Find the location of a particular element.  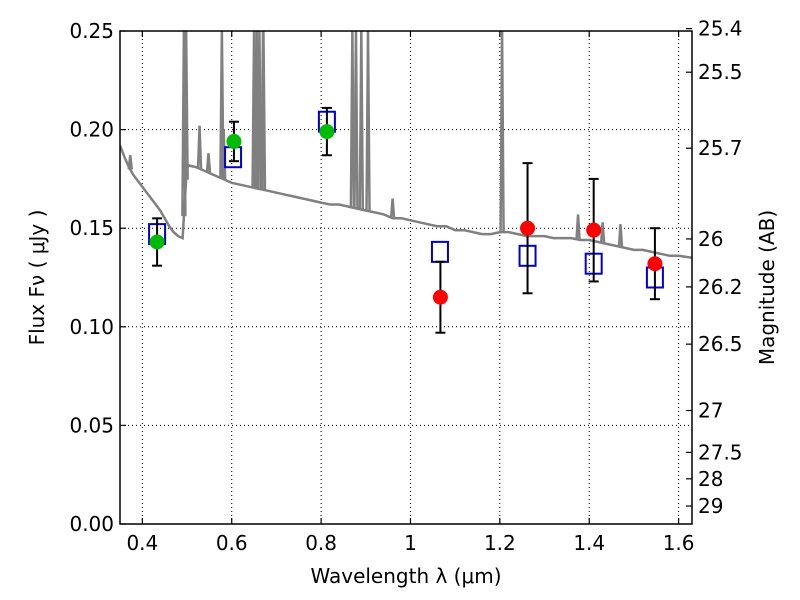

y-axis-label: Flux Fν ( μJy ) is located at coordinates (37, 278).